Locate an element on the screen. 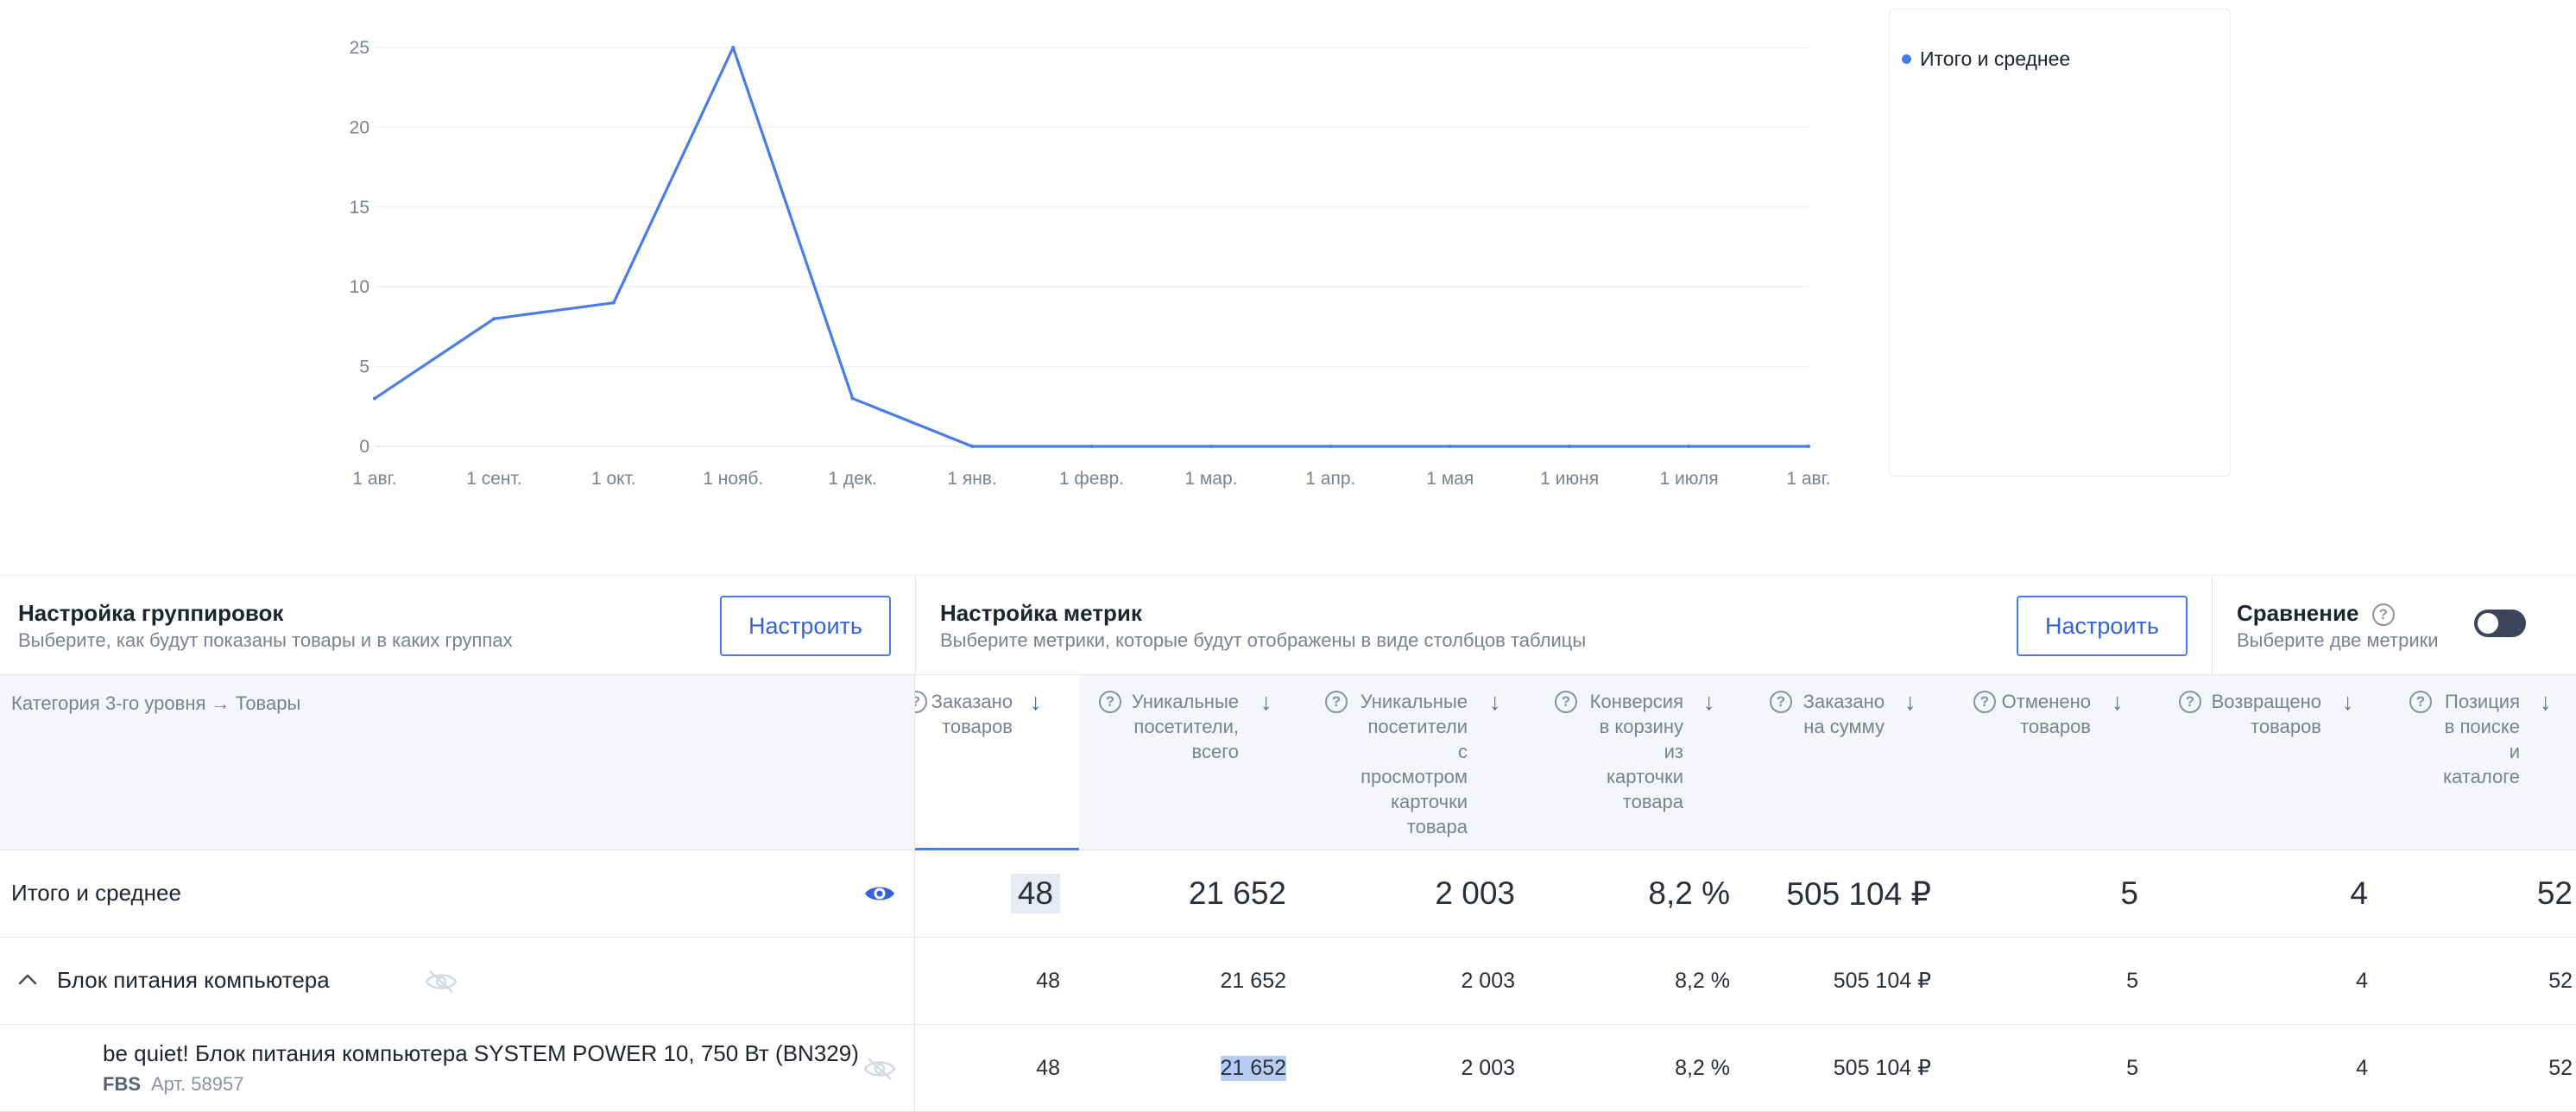  total-row: 48 21 652 2 003 8,2 % 505 104 ₽ 5 4 52 is located at coordinates (1745, 894).